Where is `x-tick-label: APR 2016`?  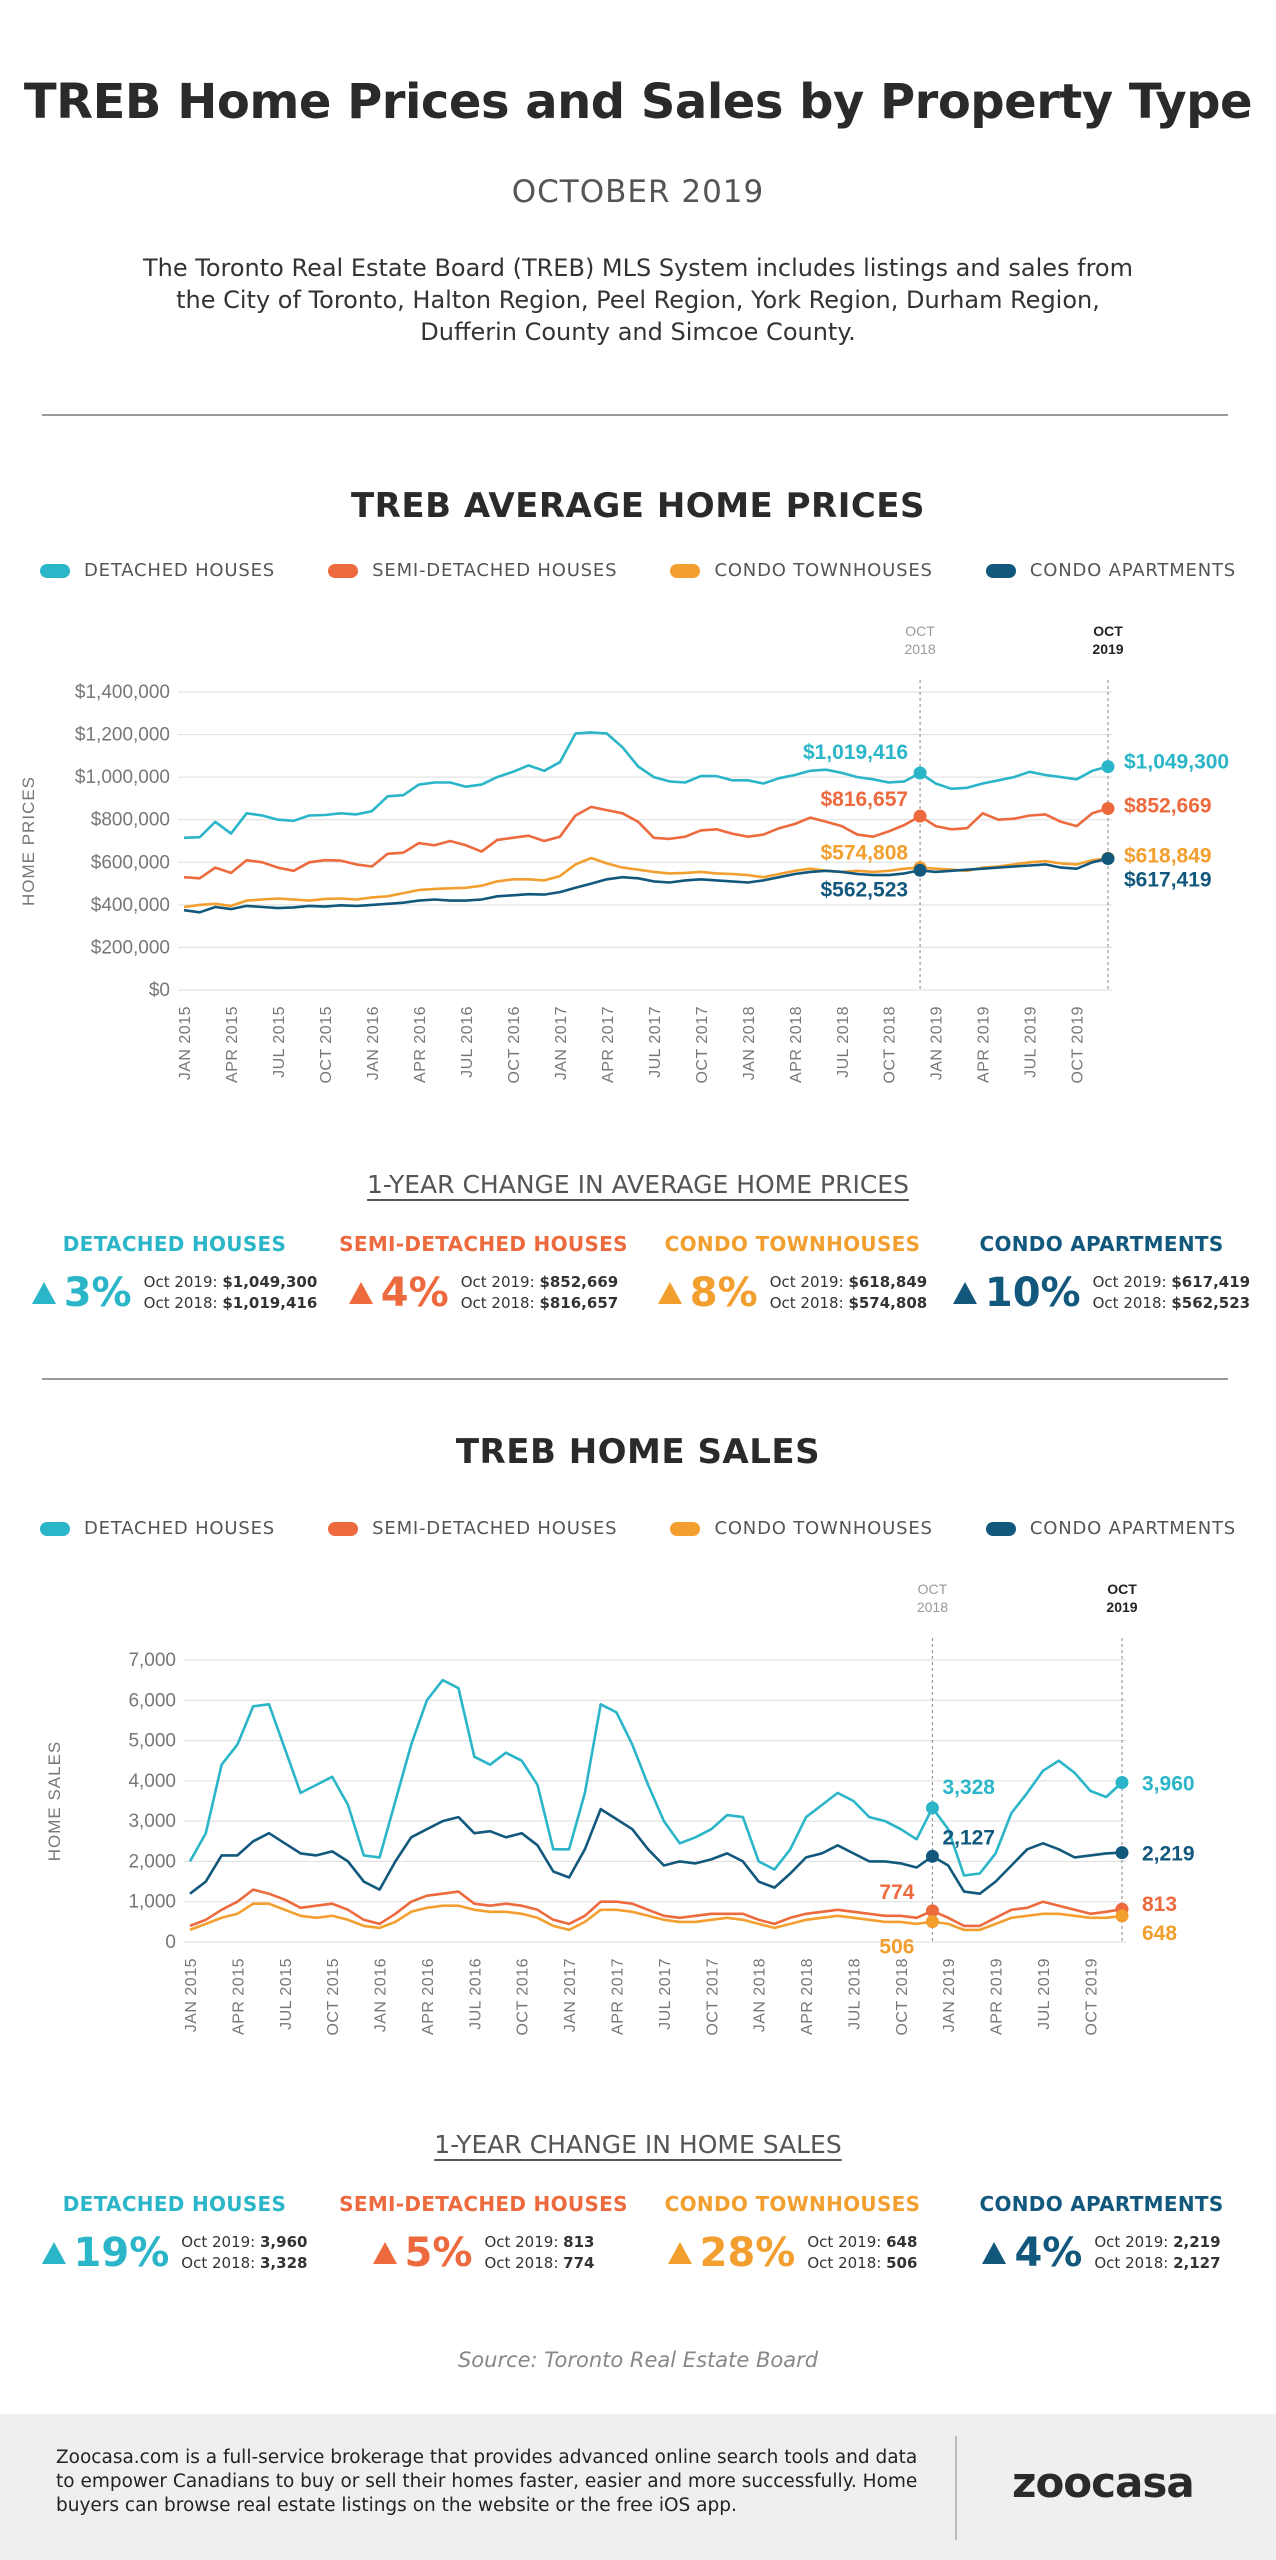
x-tick-label: APR 2016 is located at coordinates (420, 1044).